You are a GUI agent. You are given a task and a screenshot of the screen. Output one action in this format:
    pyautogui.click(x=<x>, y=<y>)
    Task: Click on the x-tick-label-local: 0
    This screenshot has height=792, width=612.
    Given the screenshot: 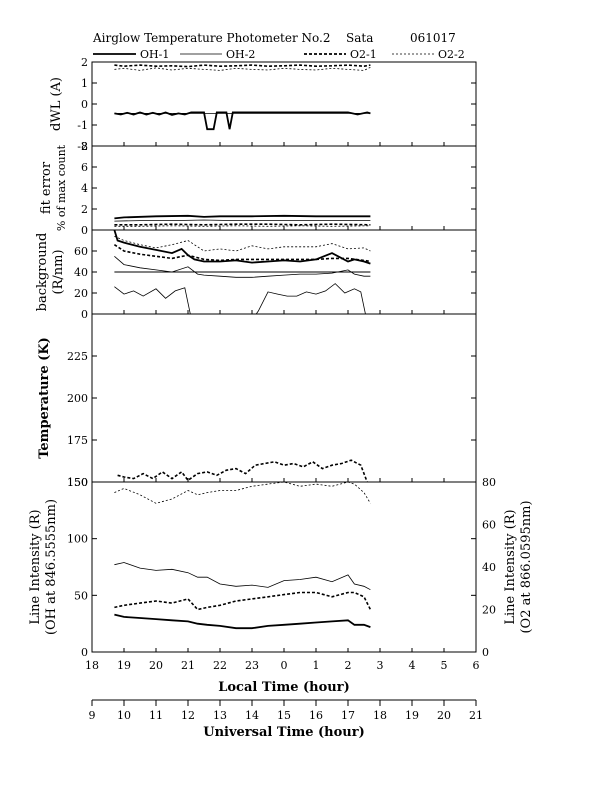 What is the action you would take?
    pyautogui.click(x=284, y=665)
    